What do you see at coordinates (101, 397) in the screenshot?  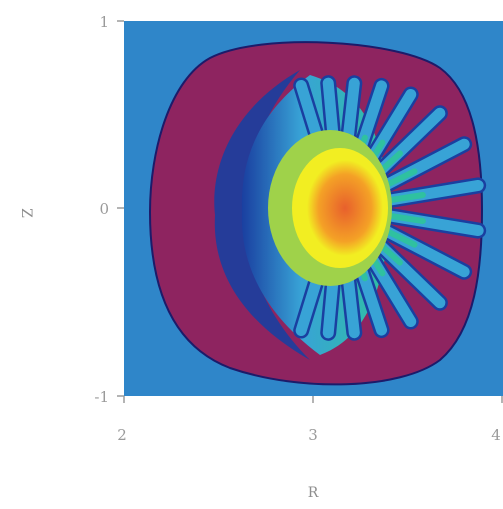 I see `y-tick-label: -1` at bounding box center [101, 397].